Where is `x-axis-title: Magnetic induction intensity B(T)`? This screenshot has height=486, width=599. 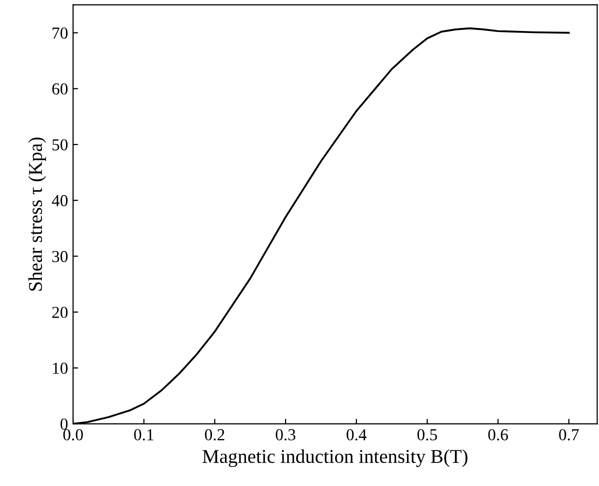 x-axis-title: Magnetic induction intensity B(T) is located at coordinates (335, 458).